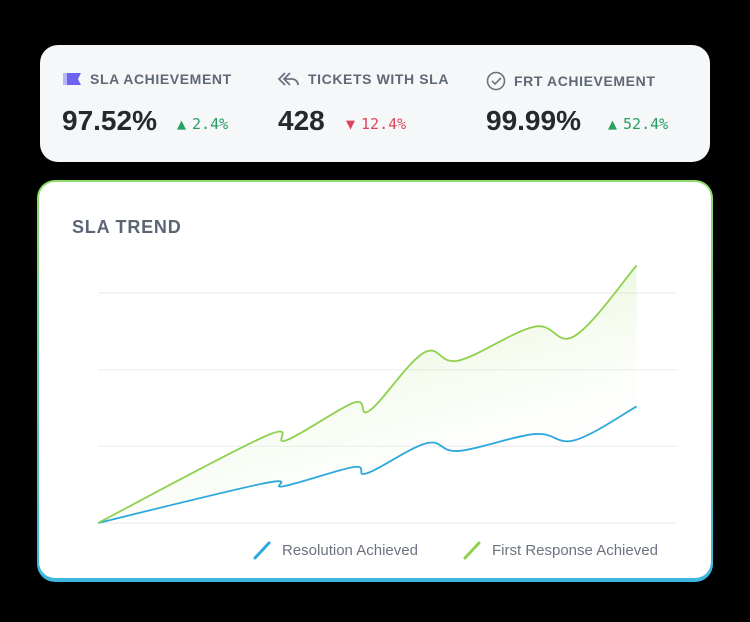 The height and width of the screenshot is (622, 750). I want to click on legend-label: First Response Achieved, so click(575, 550).